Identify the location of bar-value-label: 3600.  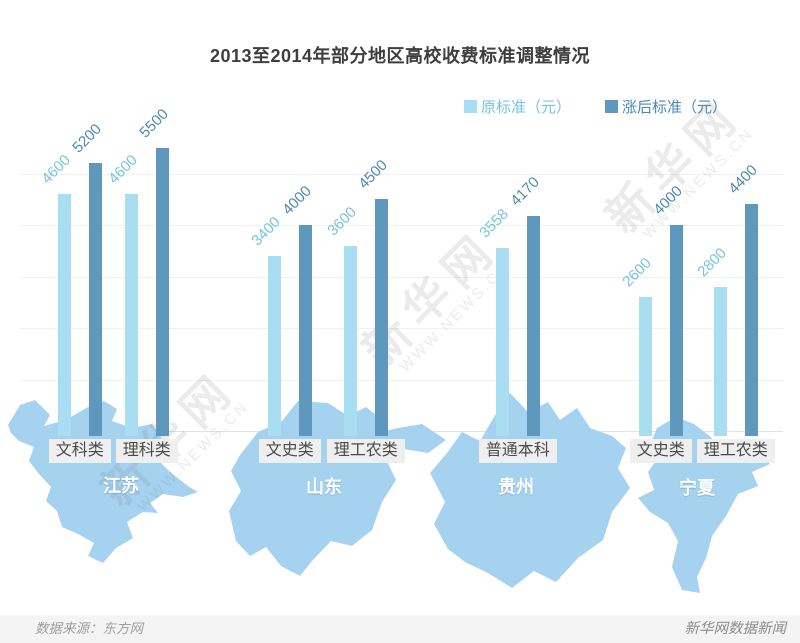
(342, 221).